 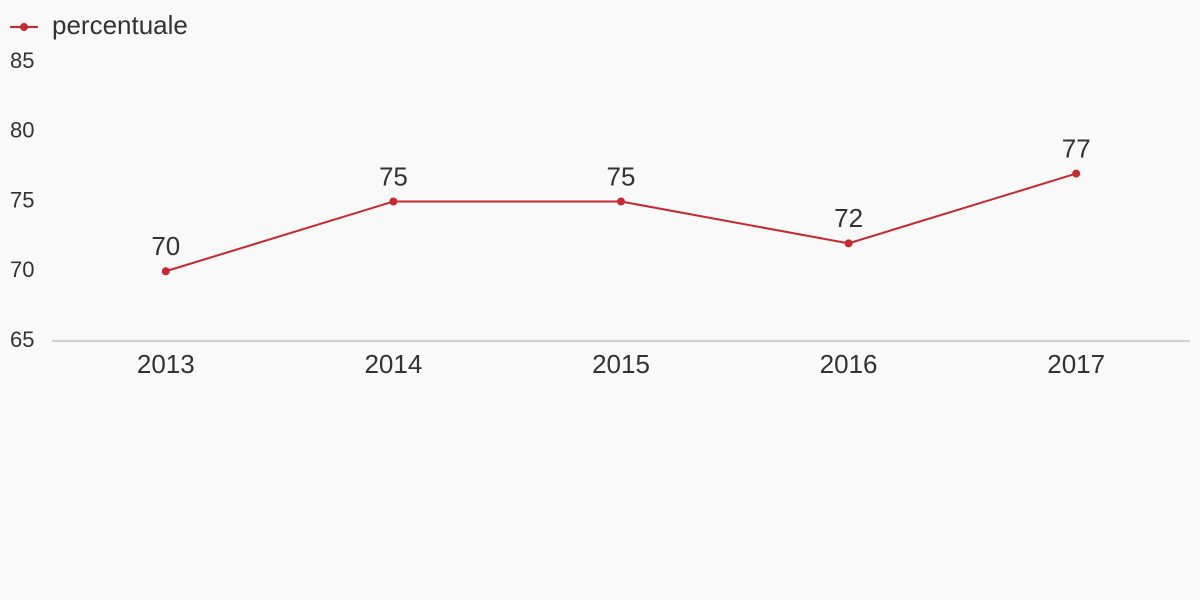 What do you see at coordinates (1076, 364) in the screenshot?
I see `x-tick-label: 2017` at bounding box center [1076, 364].